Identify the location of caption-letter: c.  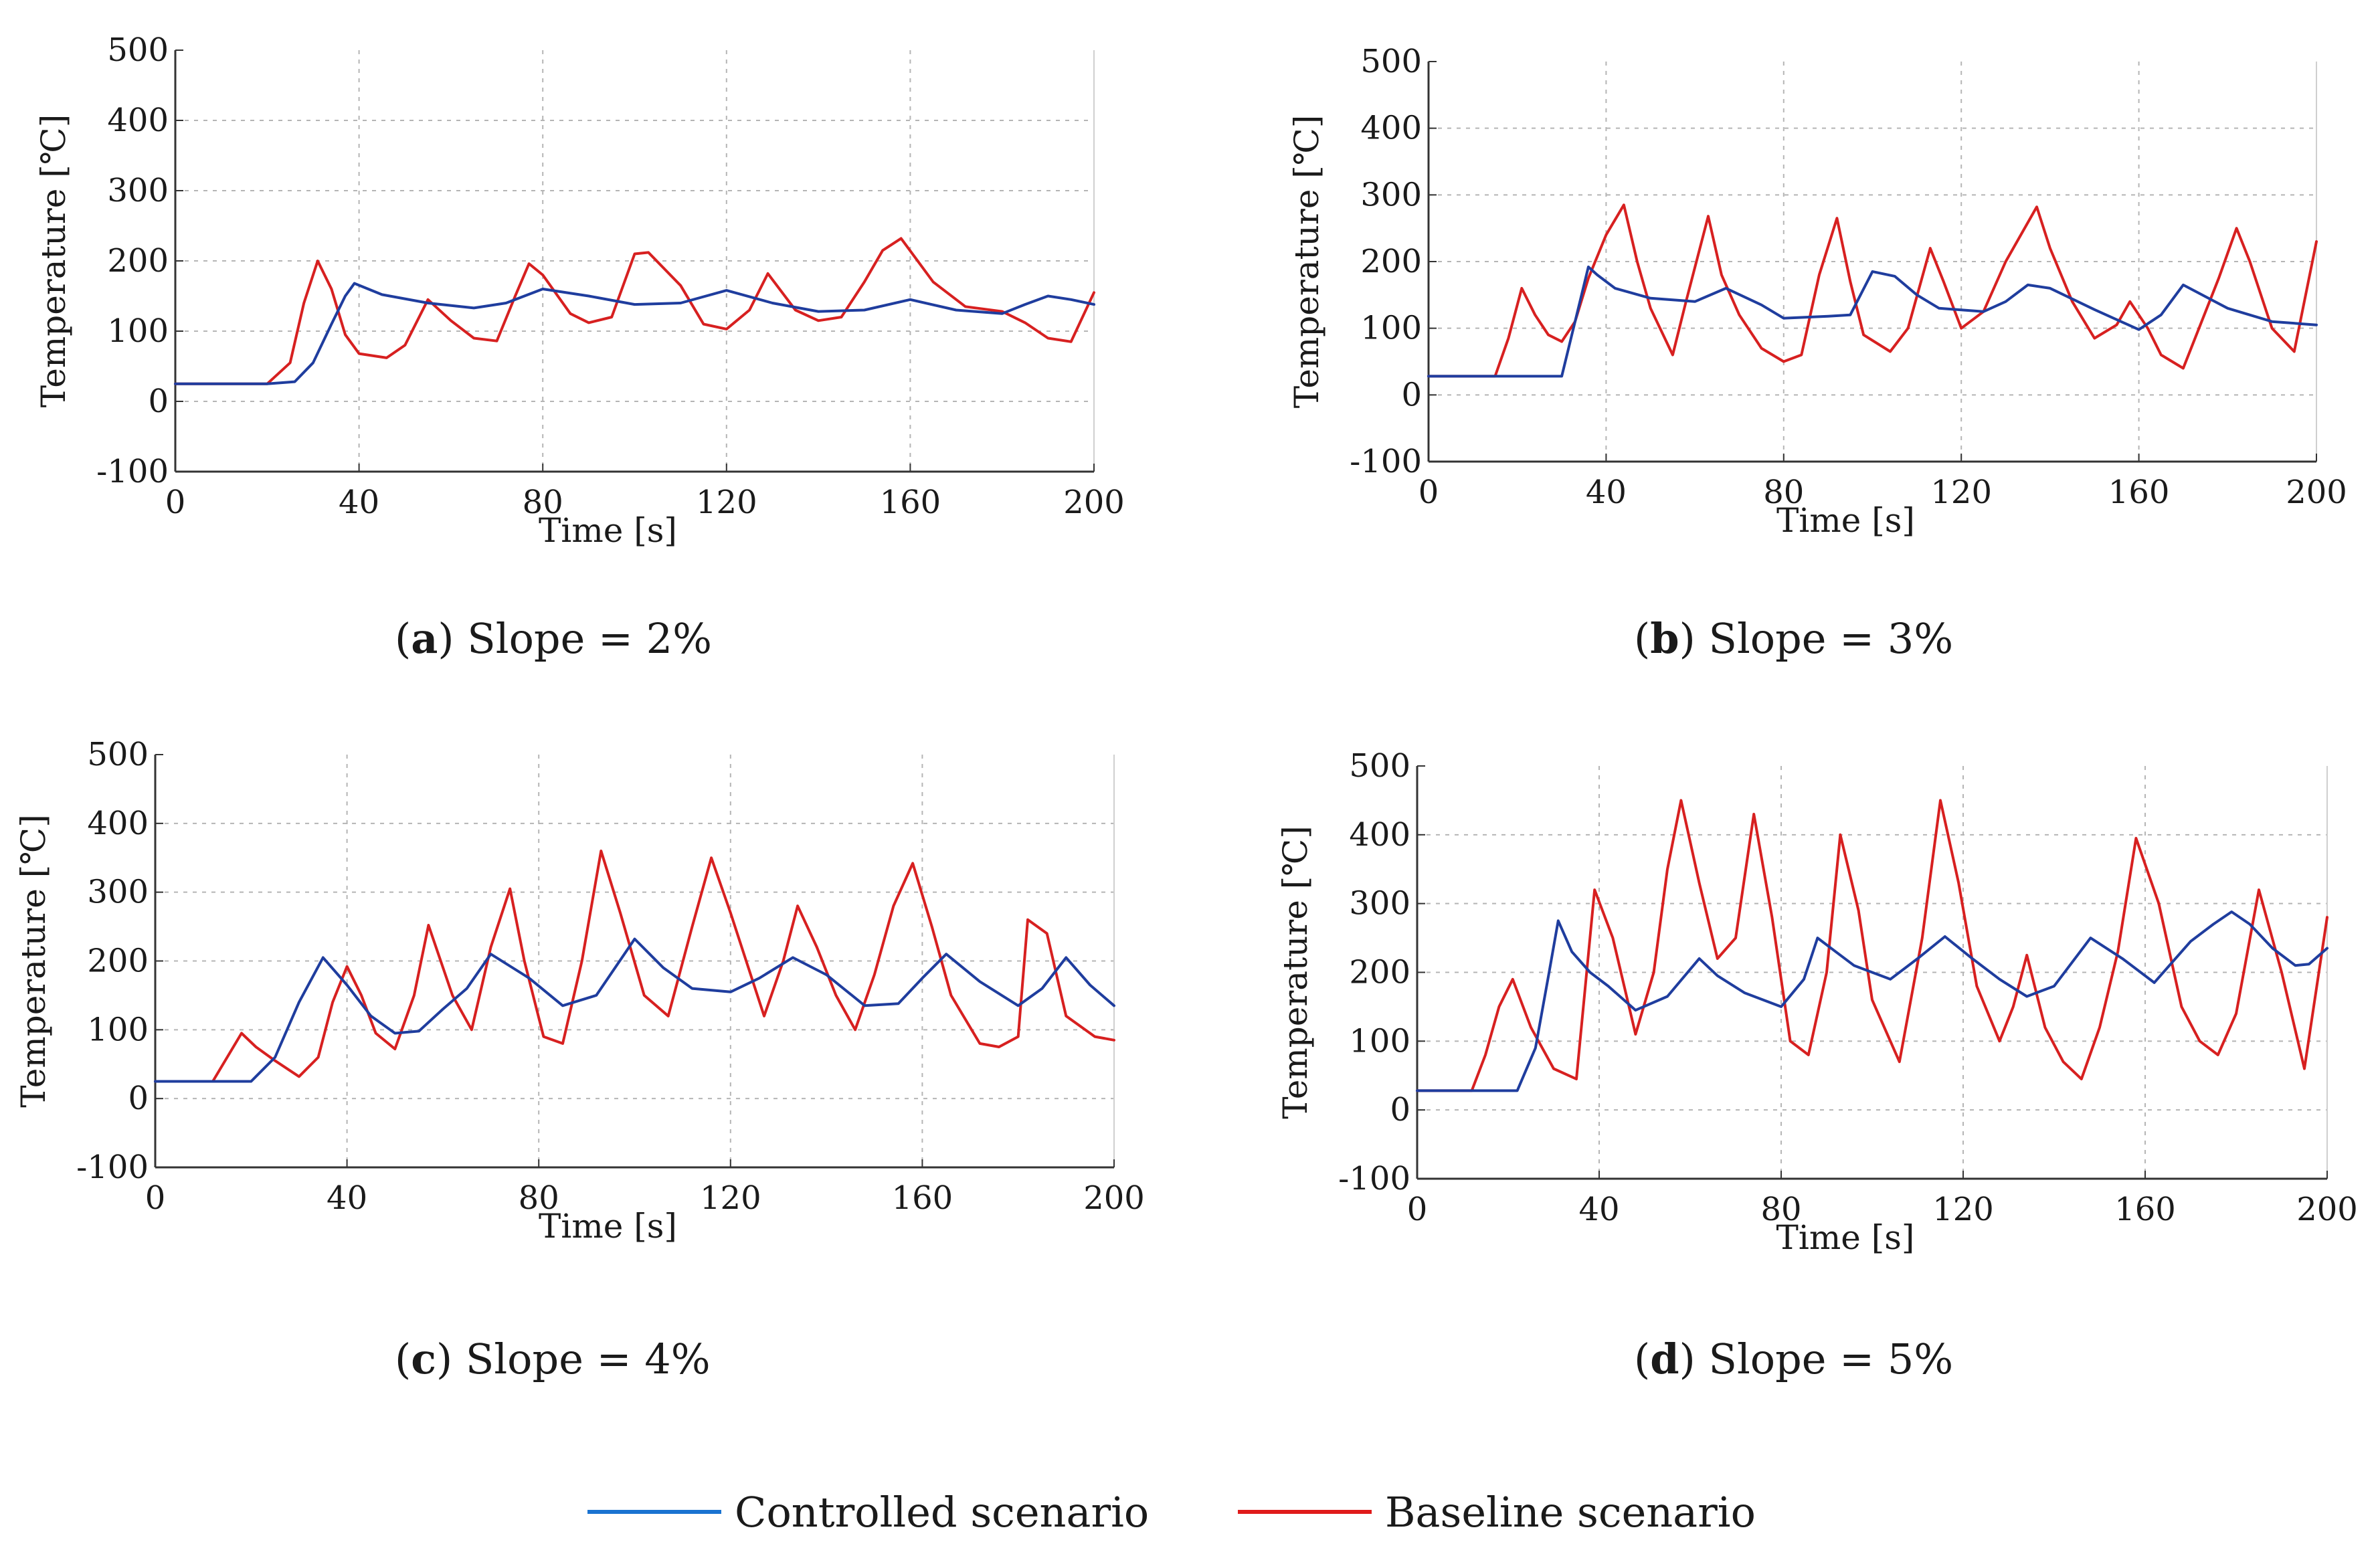
(424, 1359).